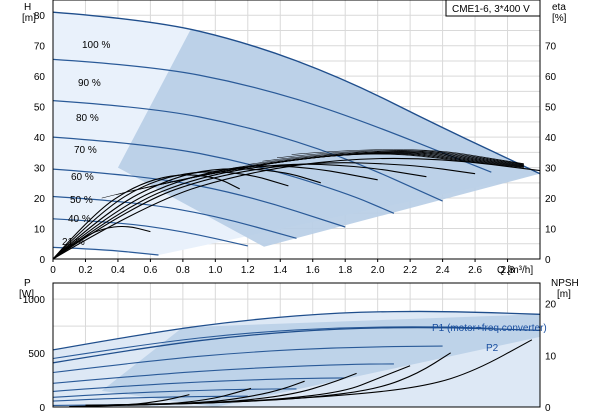 The image size is (593, 415). Describe the element at coordinates (443, 270) in the screenshot. I see `x-tick-label: 2.4` at that location.